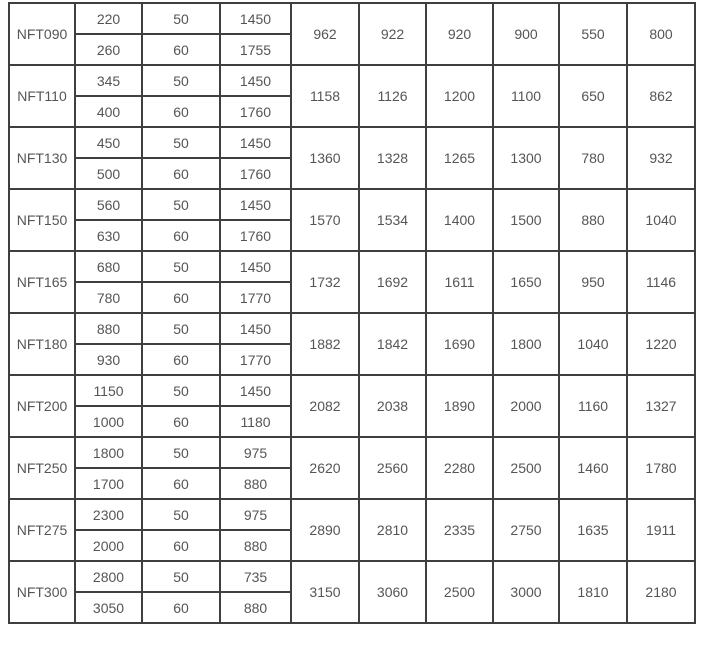  Describe the element at coordinates (526, 468) in the screenshot. I see `value-cell: 2500` at that location.